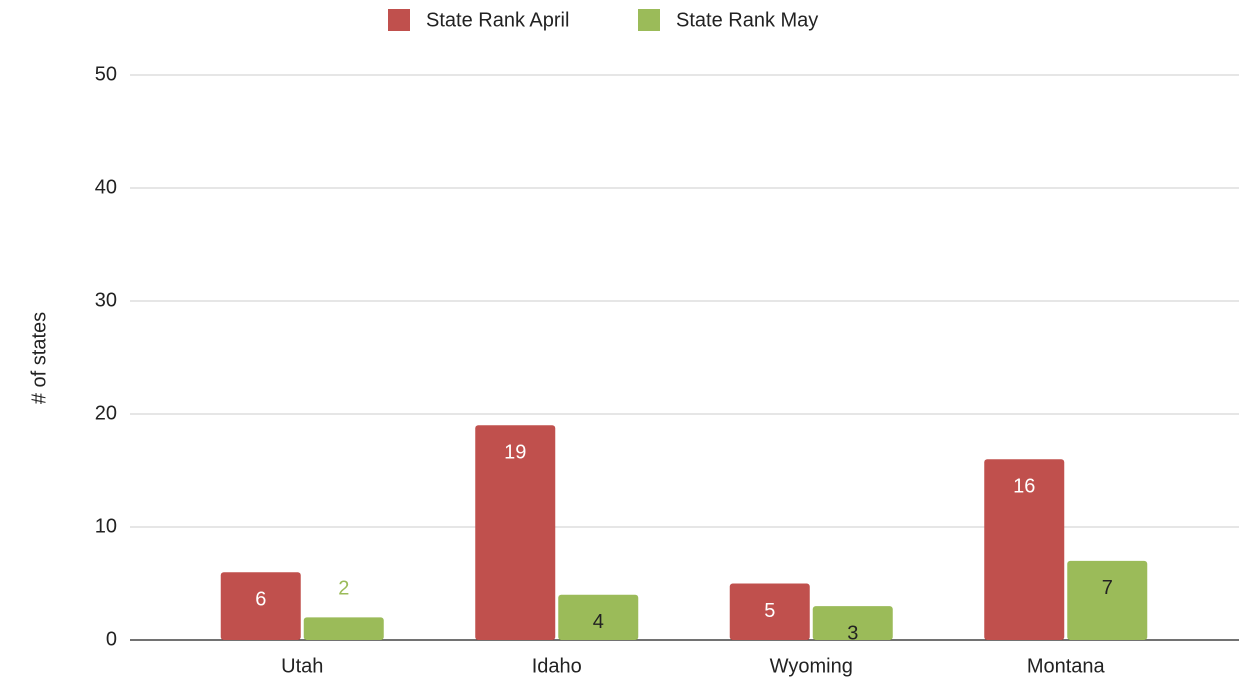 The image size is (1239, 681). I want to click on y-axis-label: # of states, so click(39, 358).